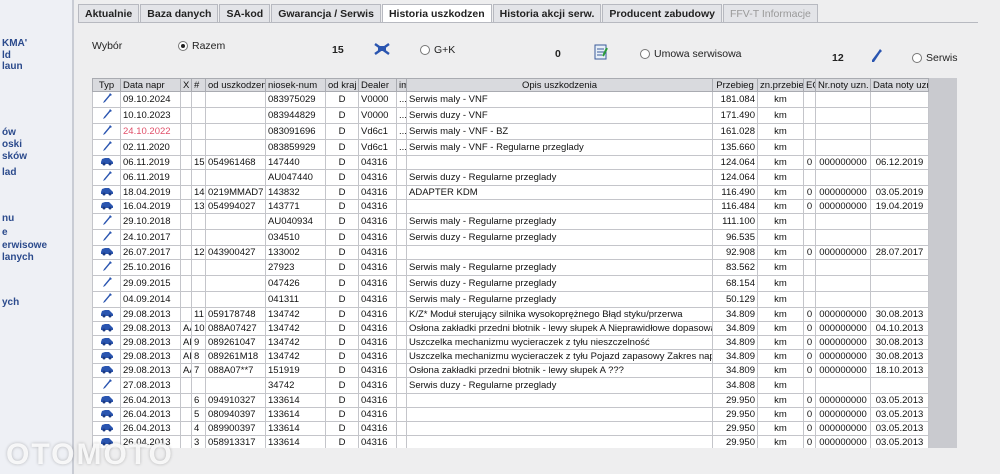 The width and height of the screenshot is (1000, 474). Describe the element at coordinates (295, 85) in the screenshot. I see `column-header: niosek-num` at that location.